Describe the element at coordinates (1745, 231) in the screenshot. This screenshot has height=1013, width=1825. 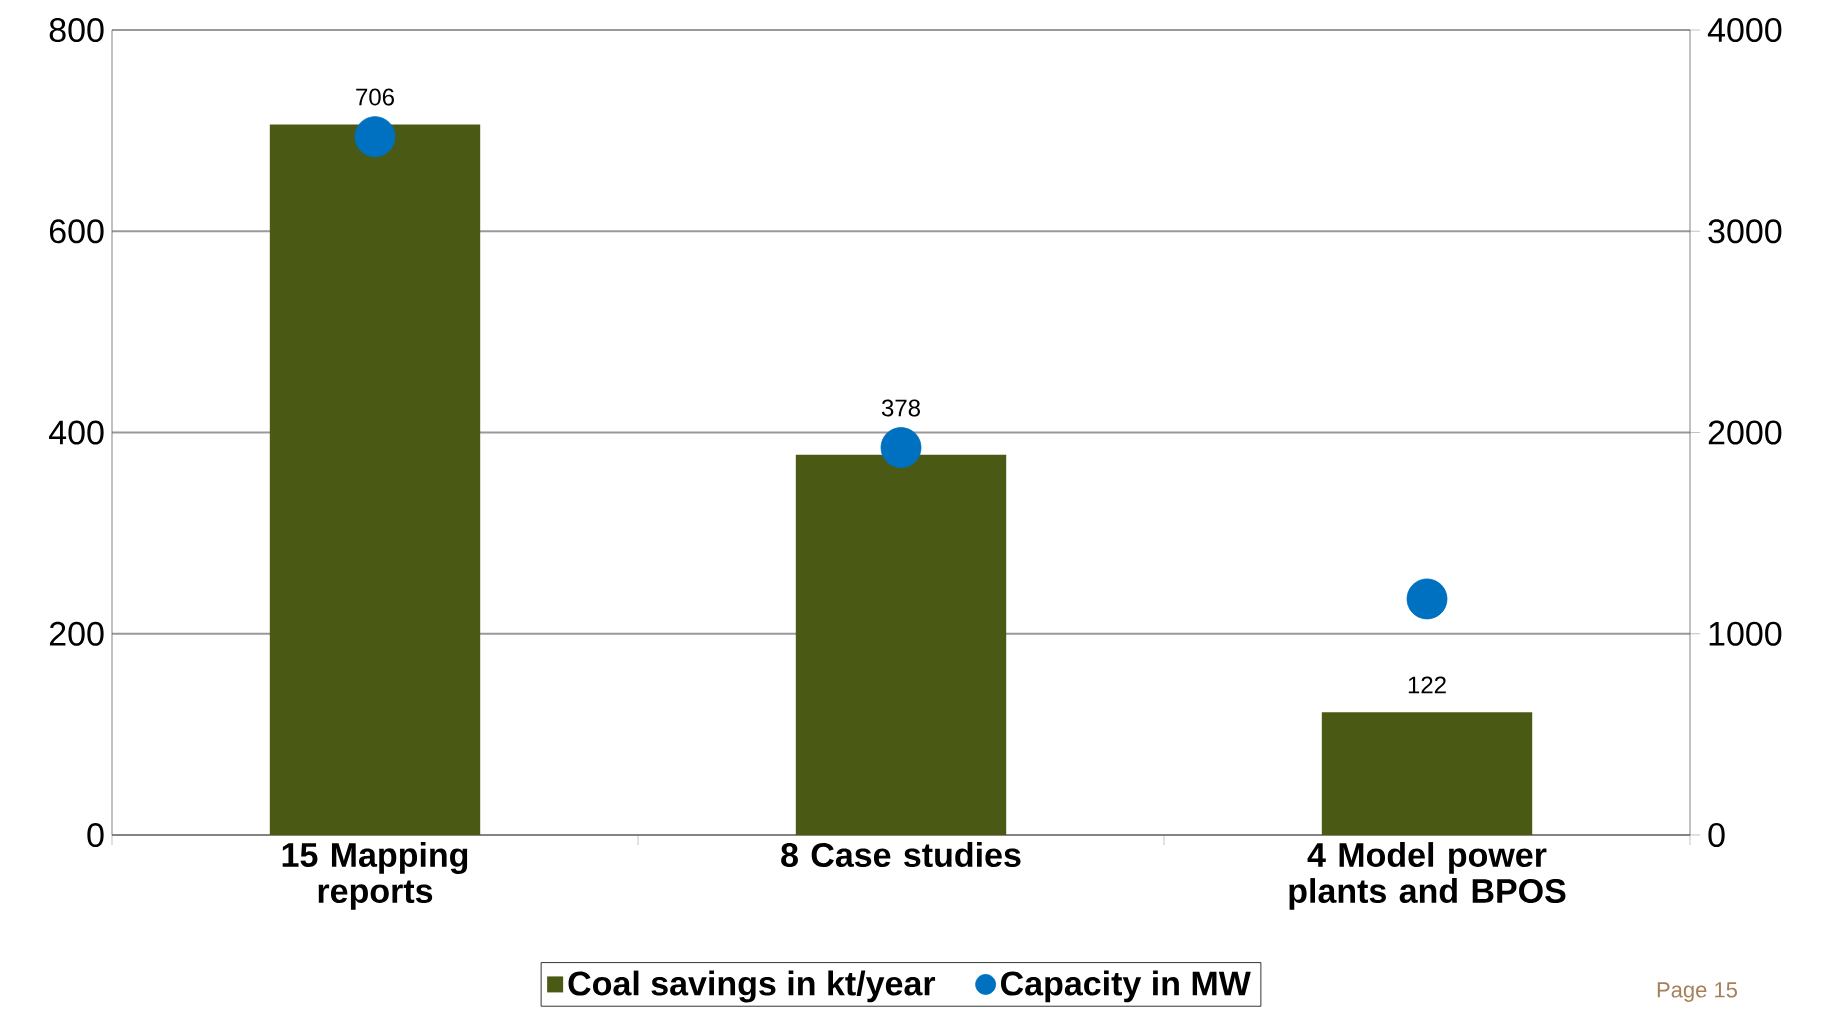
I see `y2-tick-label: 3000` at that location.